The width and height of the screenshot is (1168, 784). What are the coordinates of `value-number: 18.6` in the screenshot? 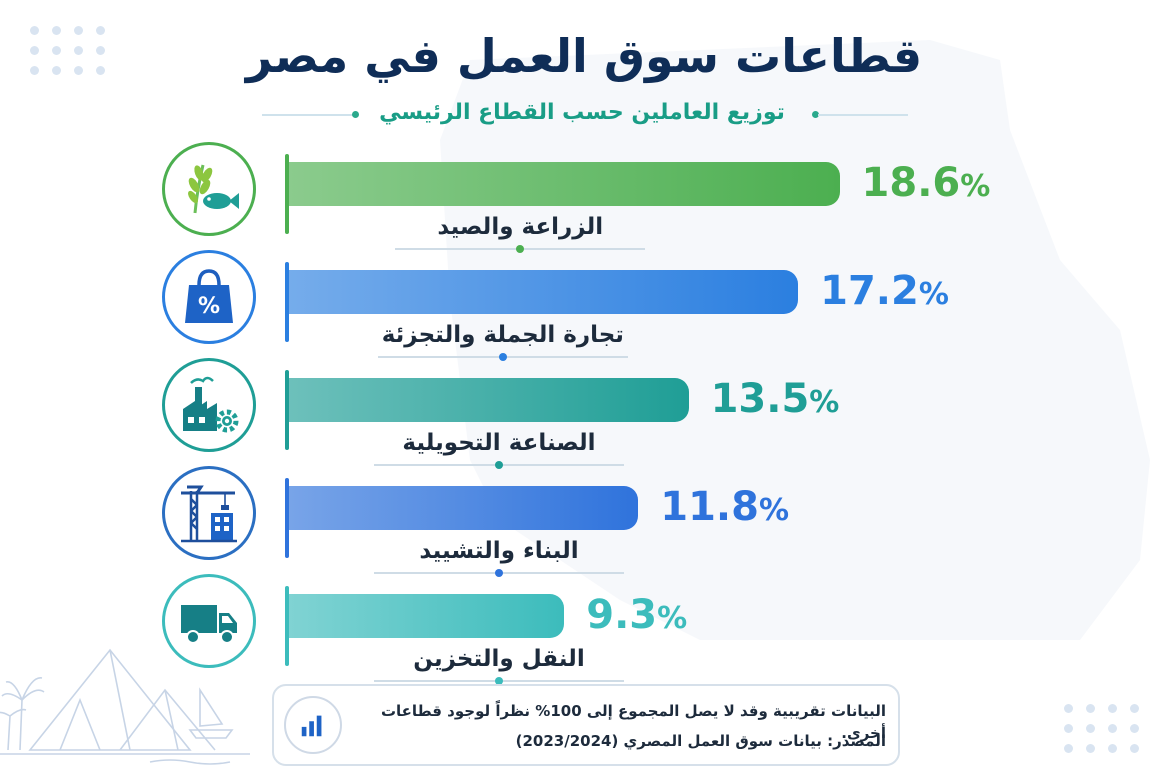 It's located at (911, 183).